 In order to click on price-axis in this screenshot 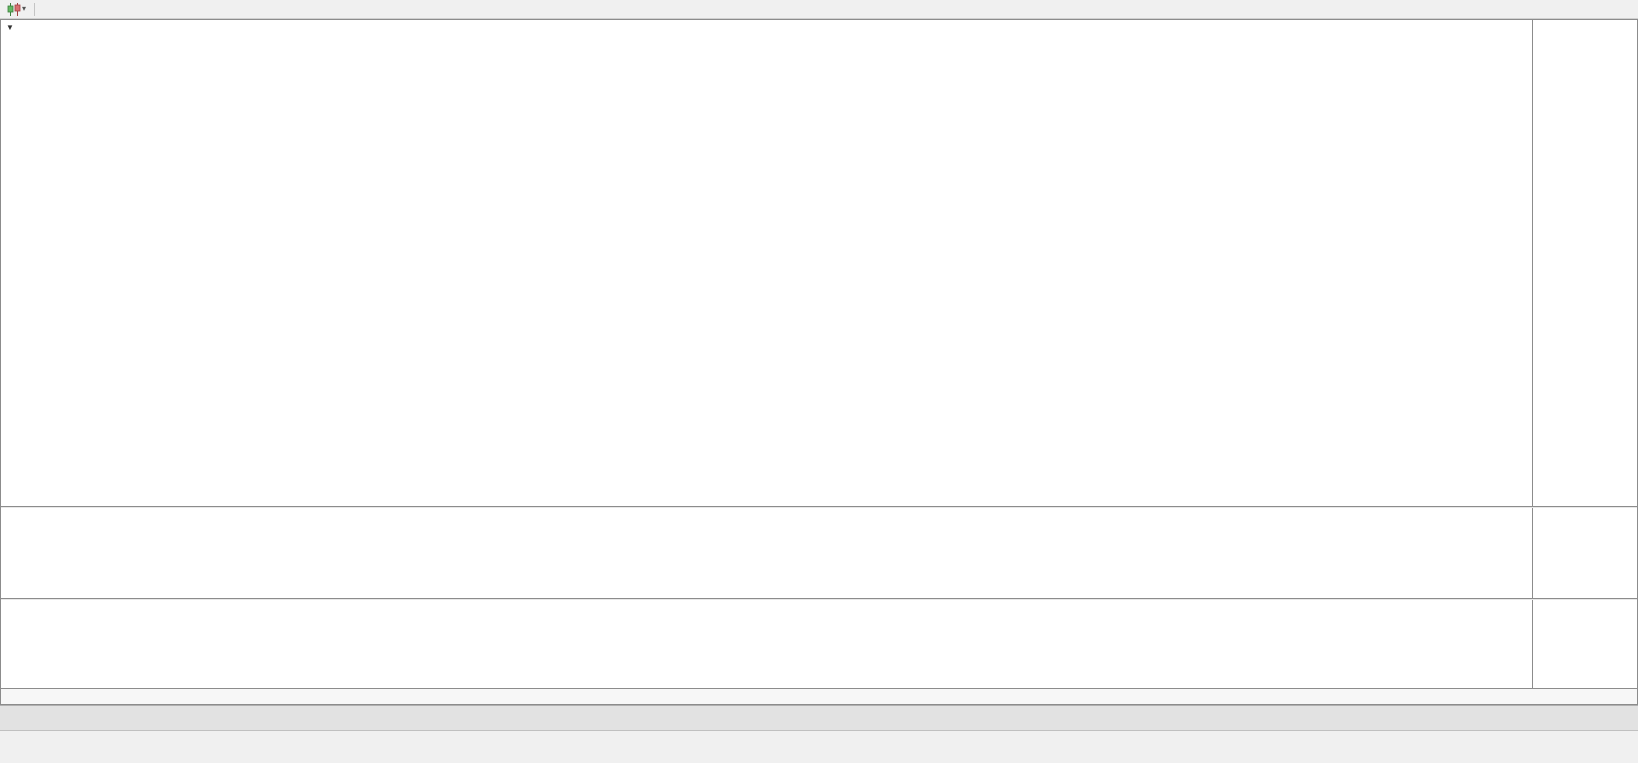, I will do `click(1584, 354)`.